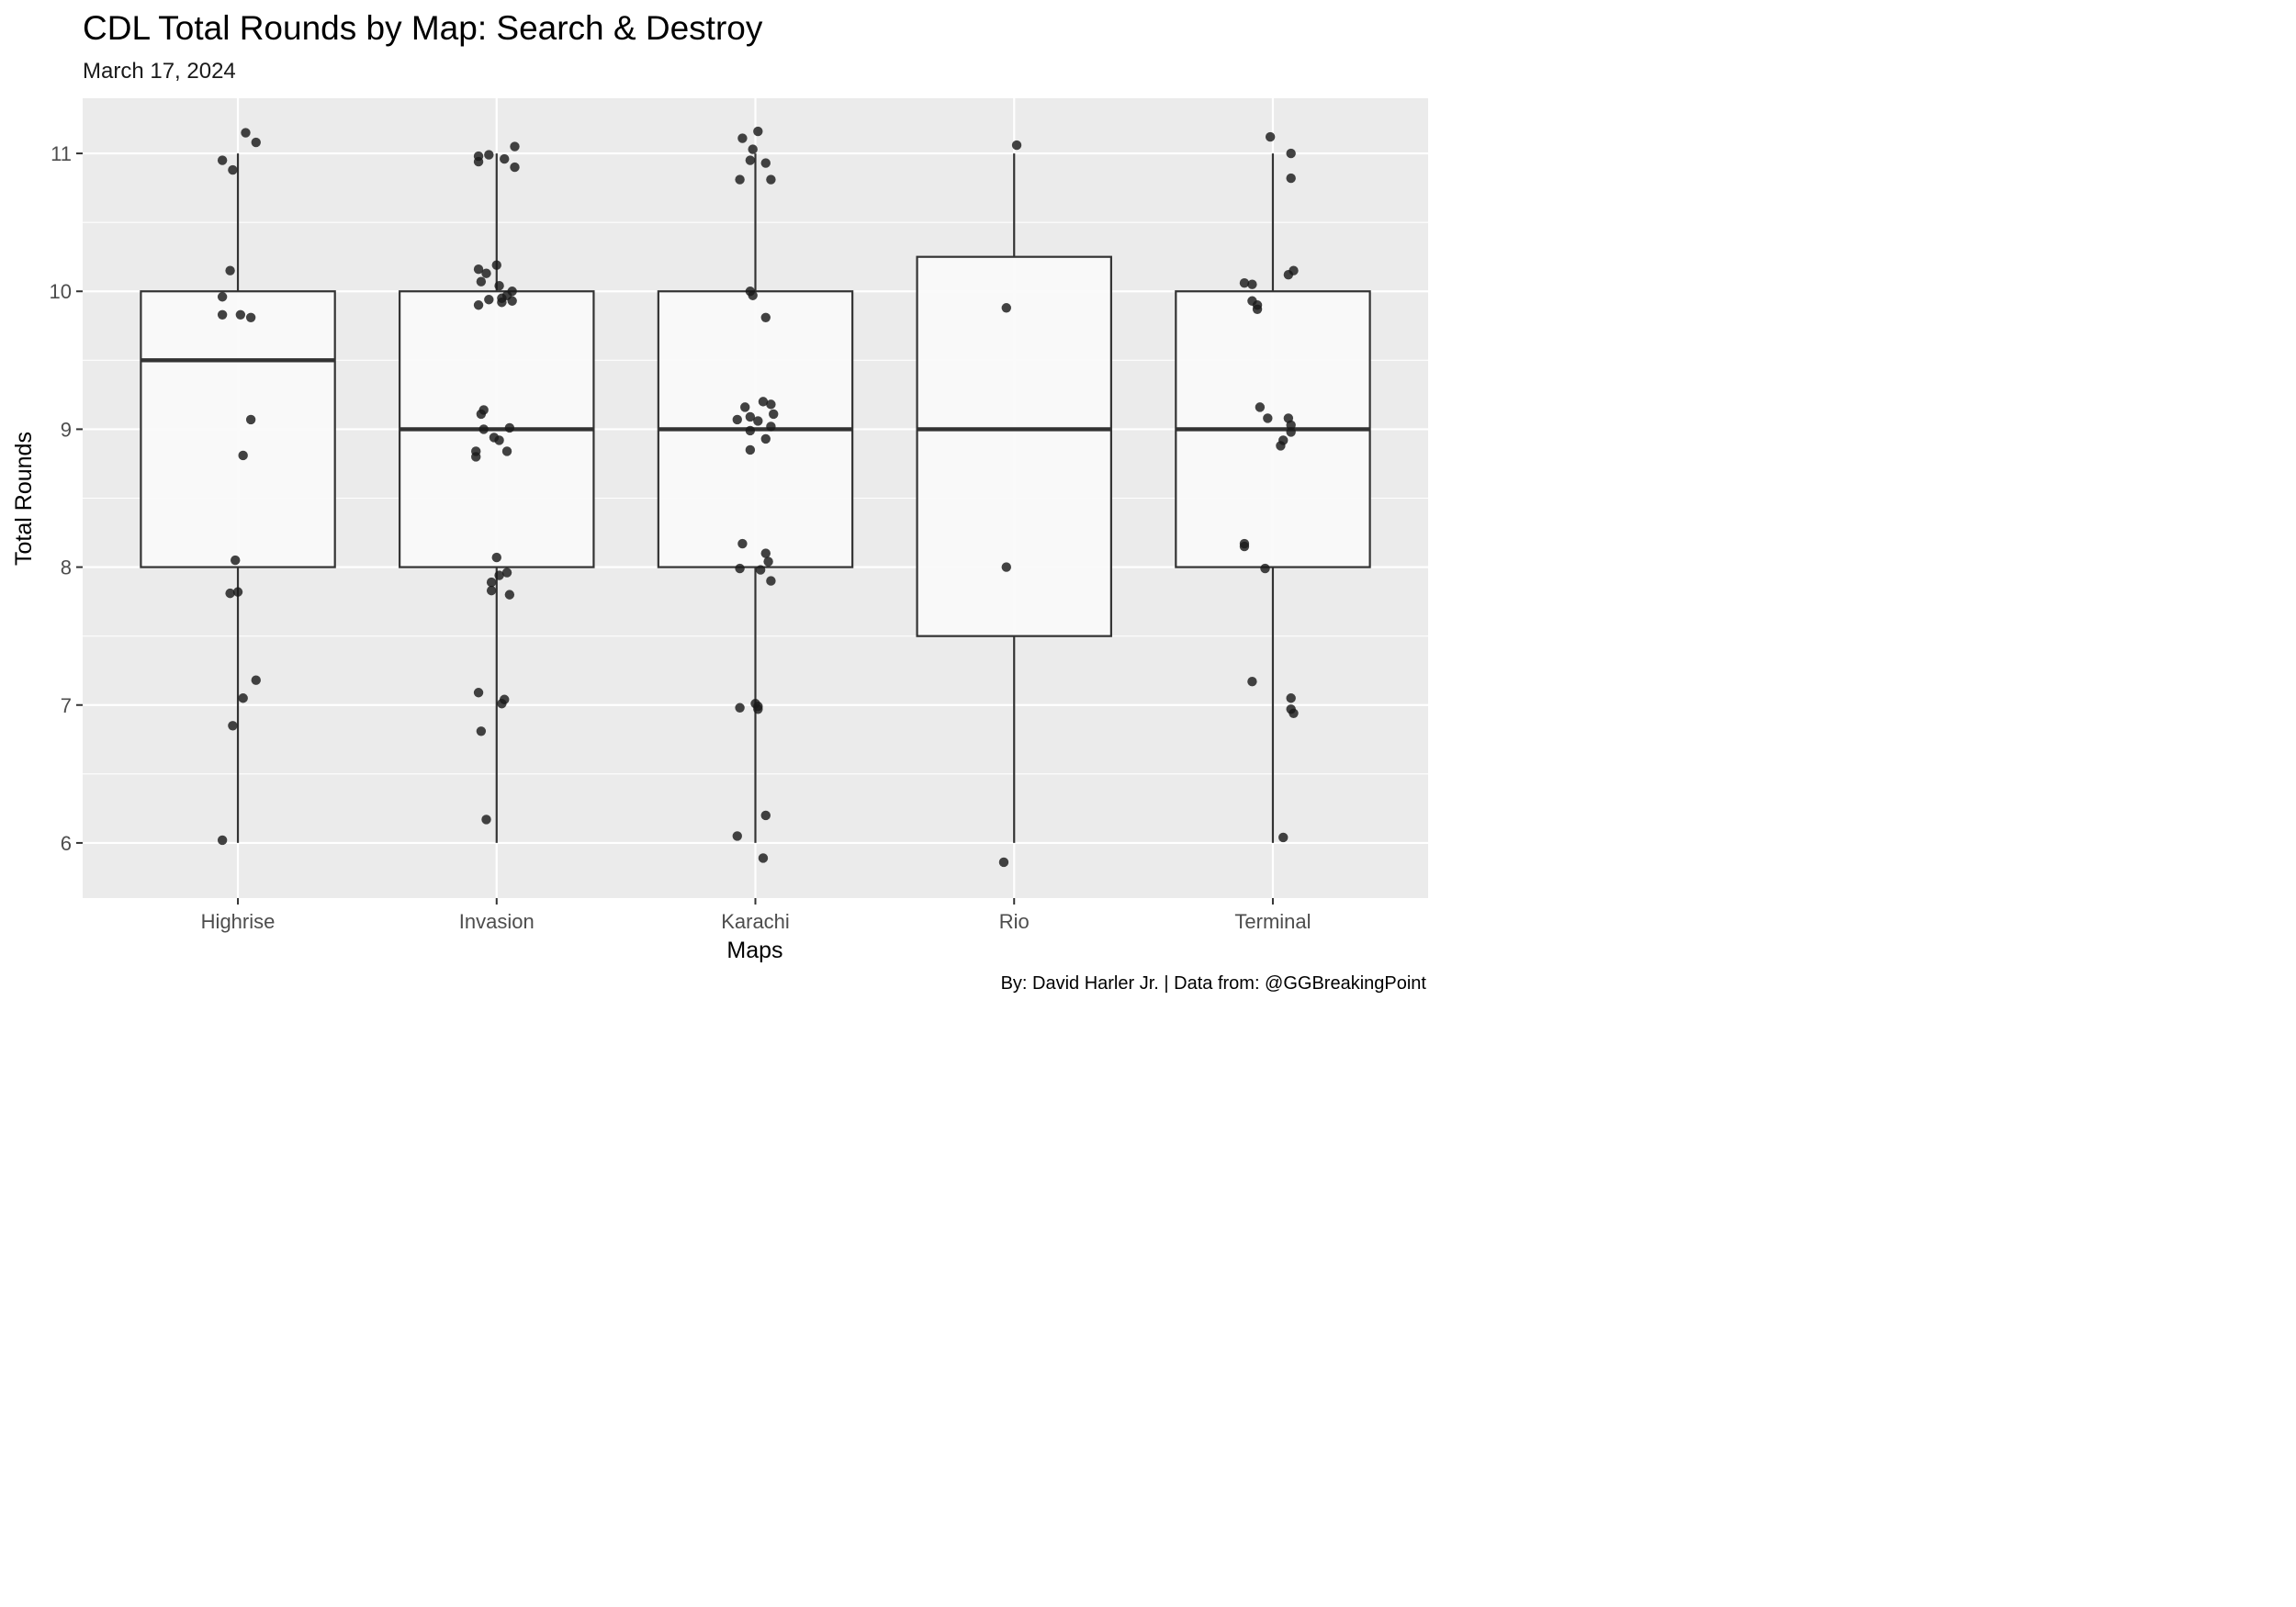 This screenshot has height=1607, width=2296. I want to click on box-iqr, so click(238, 429).